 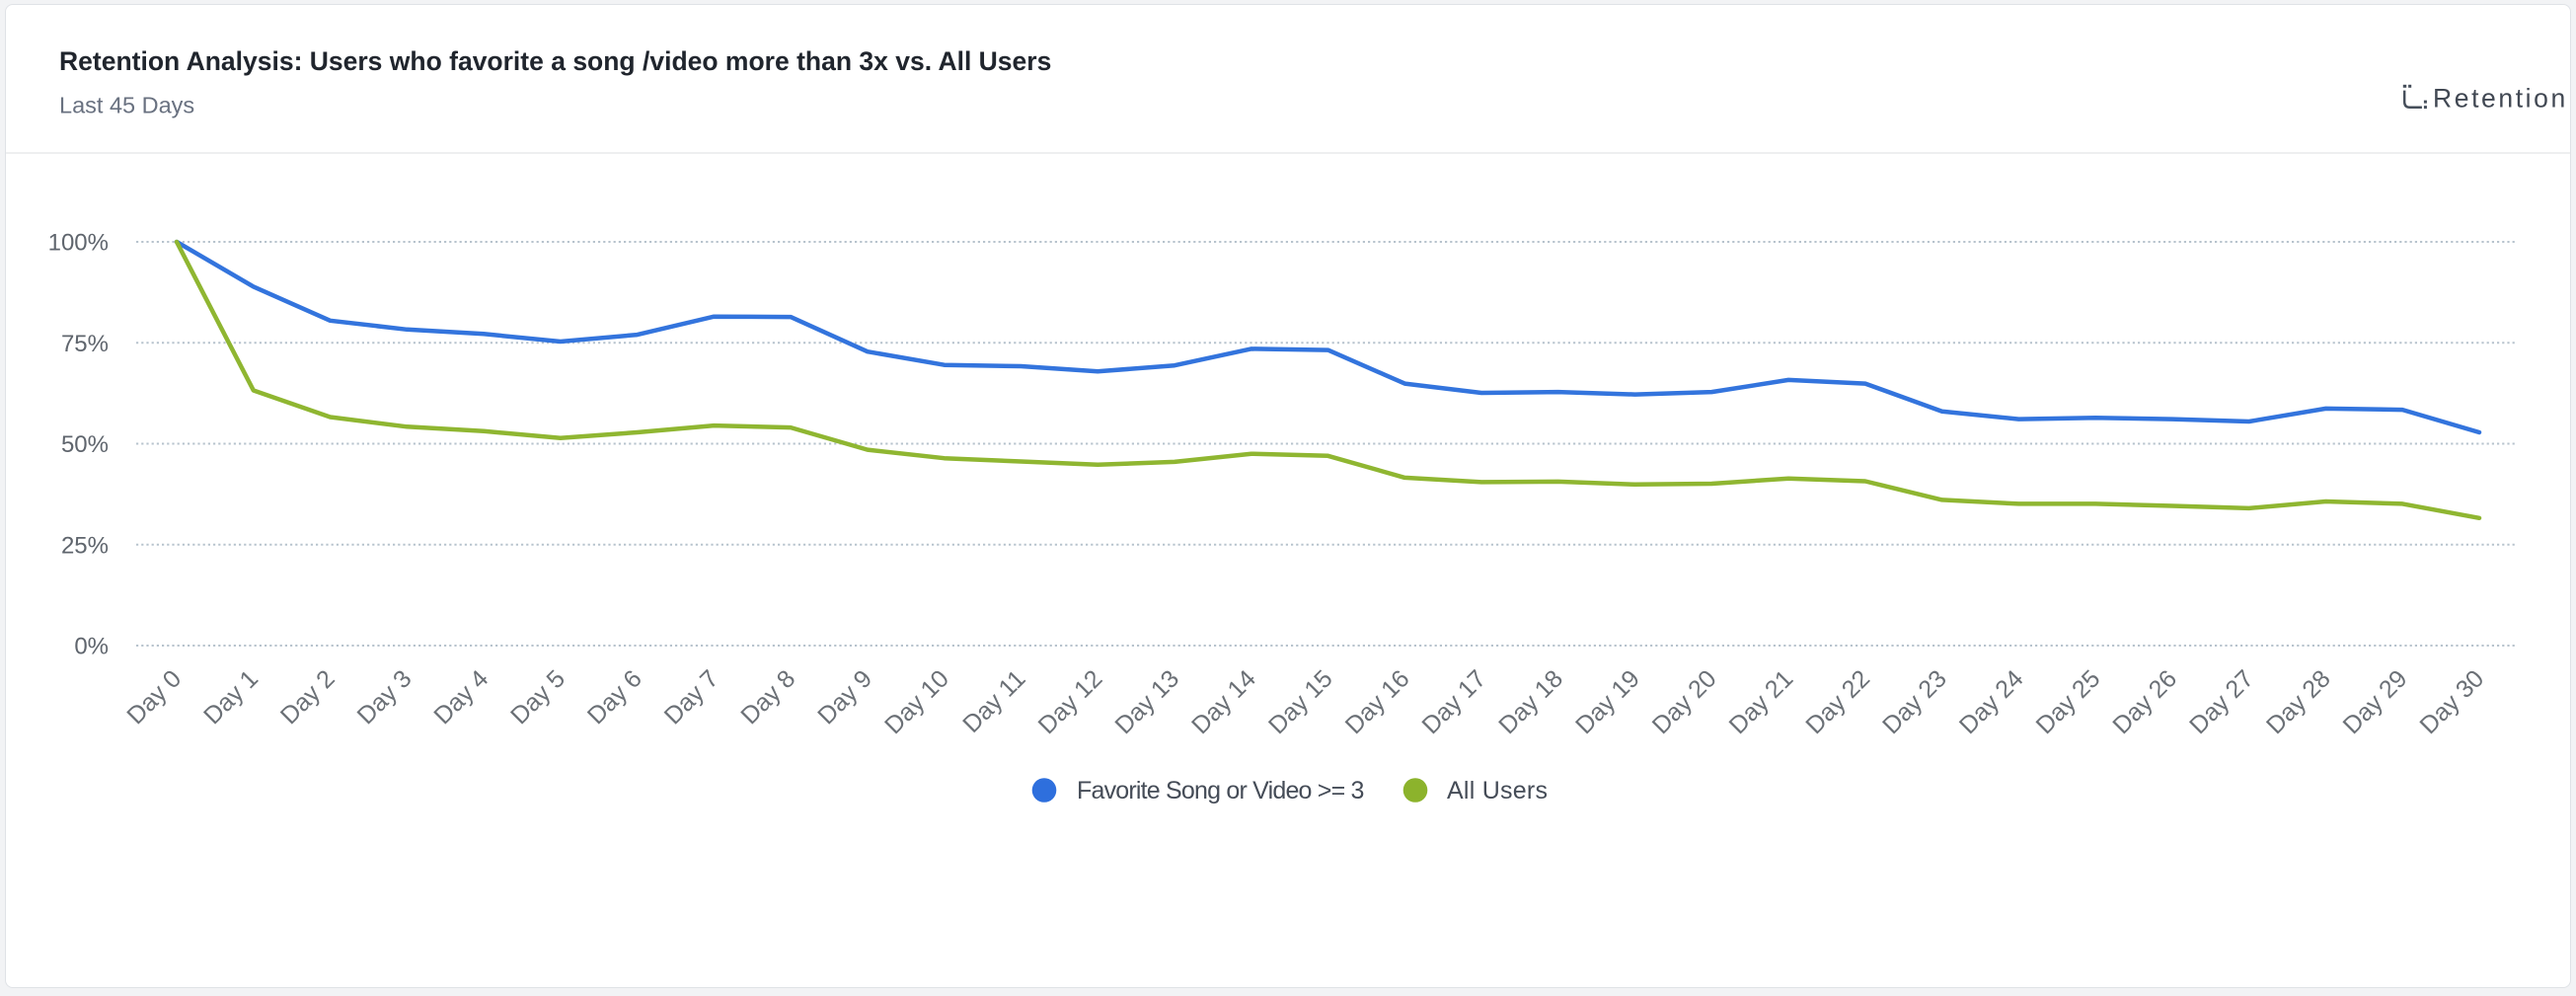 I want to click on svg-text: Day 28, so click(x=2298, y=701).